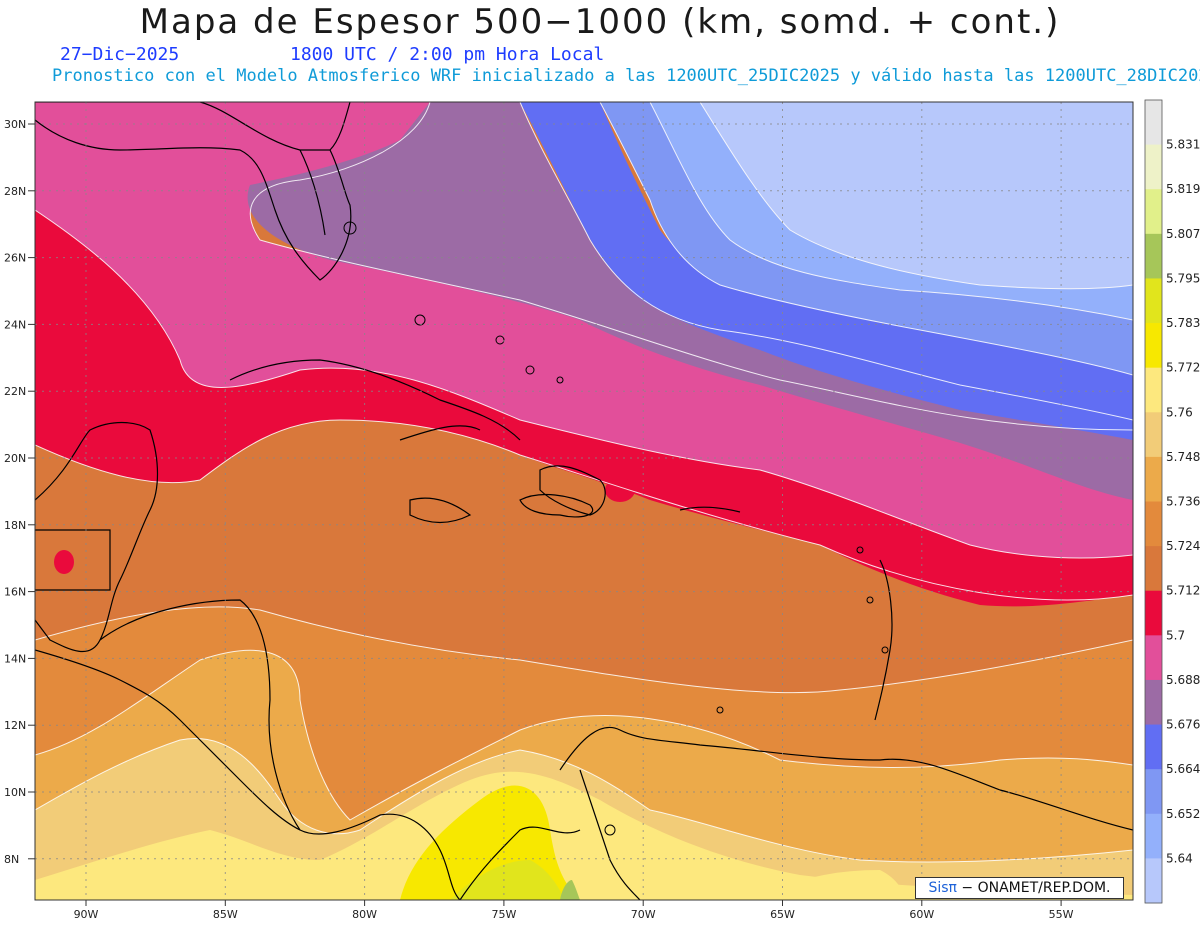  I want to click on colorbar-label: 5.664, so click(1183, 769).